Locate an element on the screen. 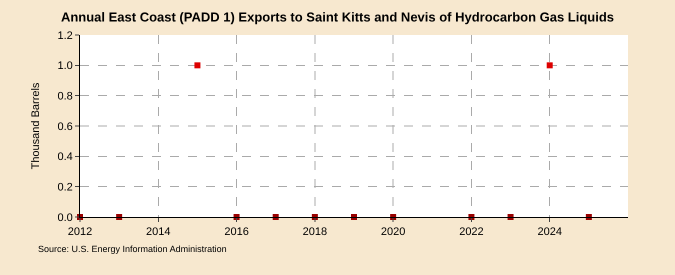 Image resolution: width=675 pixels, height=275 pixels. y-tick-label: 1.2 is located at coordinates (65, 36).